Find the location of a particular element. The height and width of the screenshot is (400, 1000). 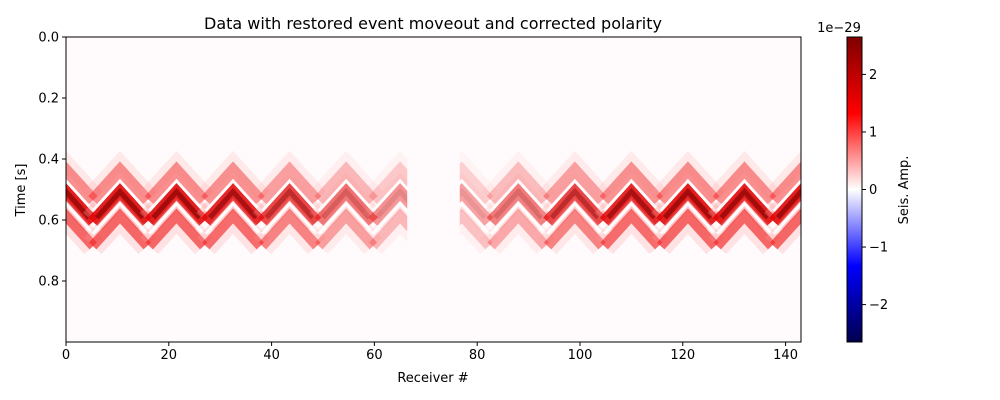

colorbar-tick-label: 0 is located at coordinates (873, 190).